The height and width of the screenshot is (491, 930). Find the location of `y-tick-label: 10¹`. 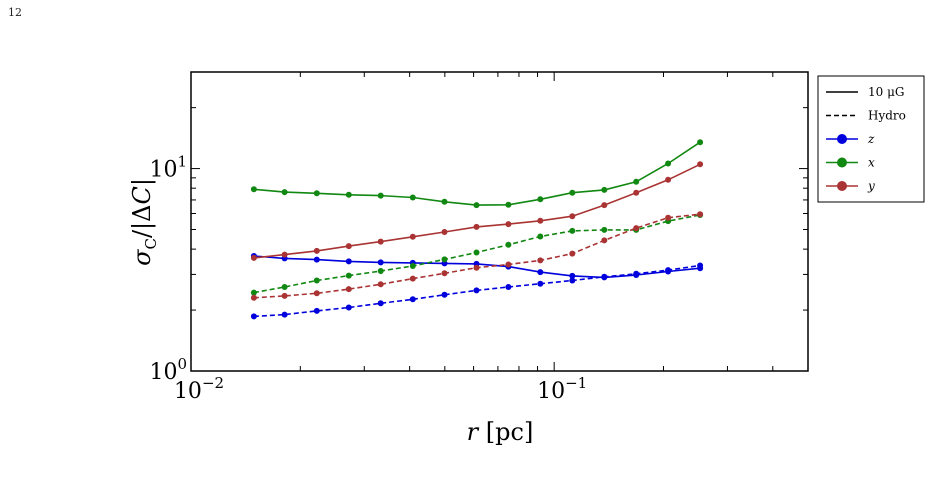

y-tick-label: 10¹ is located at coordinates (168, 168).